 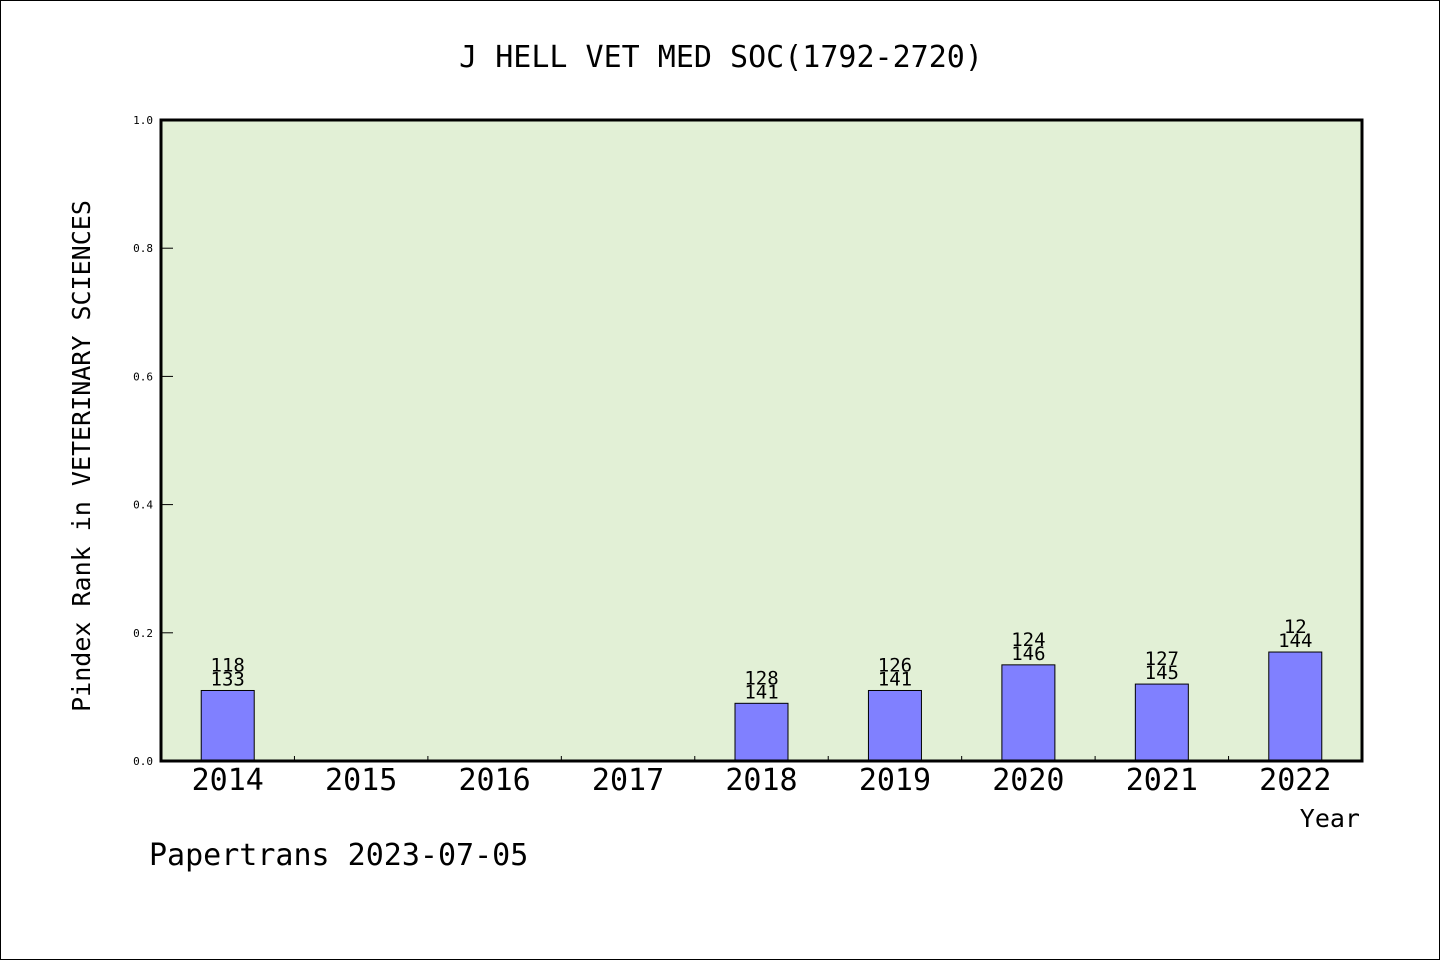 What do you see at coordinates (761, 732) in the screenshot?
I see `bar-2018` at bounding box center [761, 732].